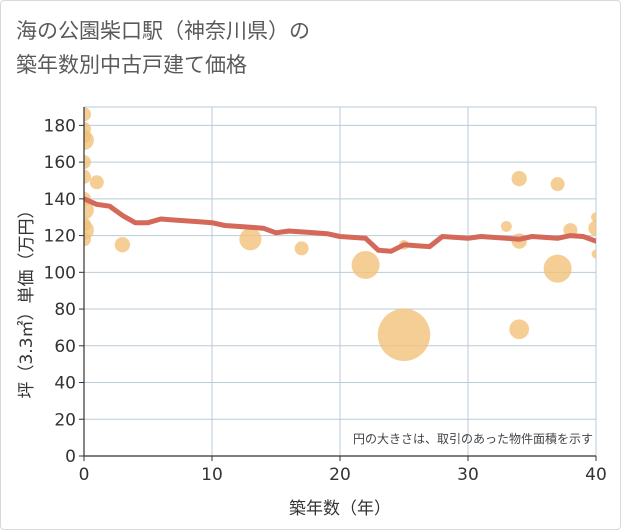  I want to click on bubble-size-note: 円の大きさは、取引のあった物件面積を示す, so click(473, 438).